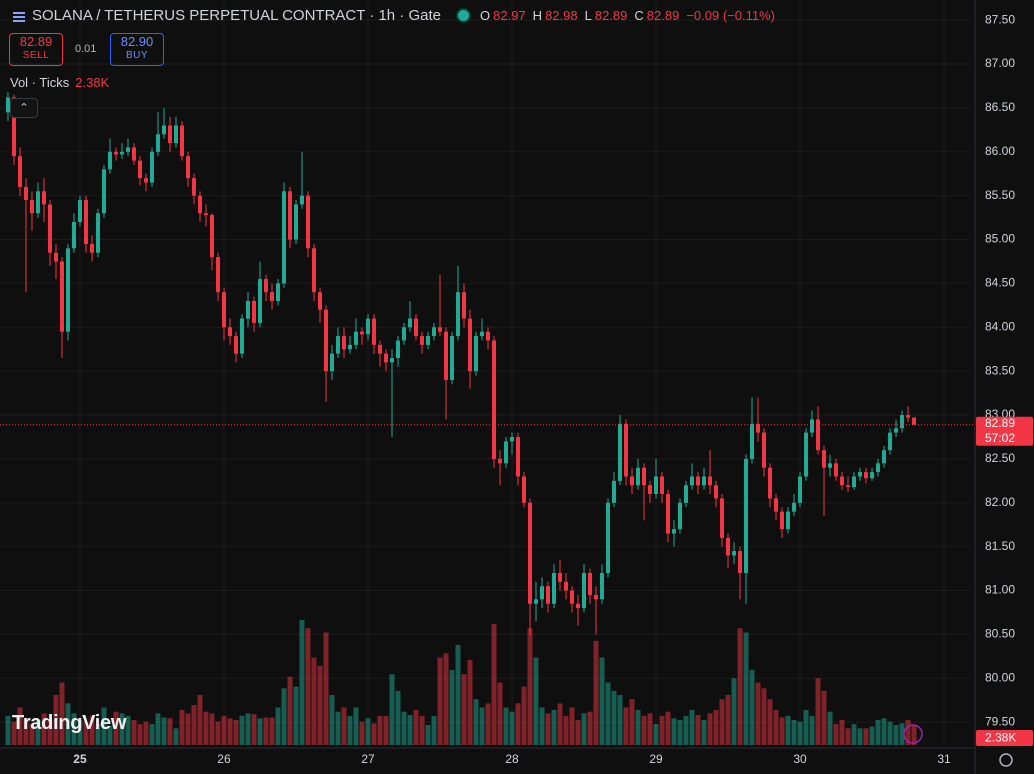 The width and height of the screenshot is (1034, 774). Describe the element at coordinates (24, 108) in the screenshot. I see `collapse-button: ⌃` at that location.